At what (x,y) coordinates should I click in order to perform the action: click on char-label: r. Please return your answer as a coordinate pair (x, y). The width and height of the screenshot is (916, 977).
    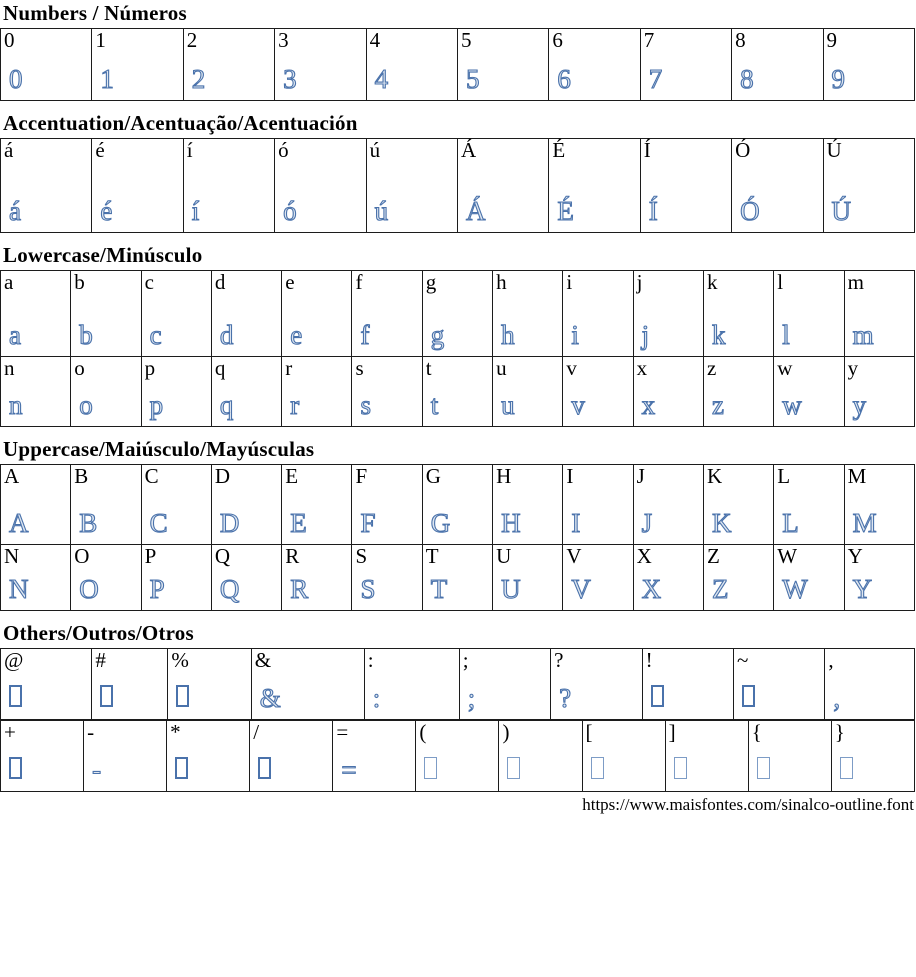
    Looking at the image, I should click on (289, 368).